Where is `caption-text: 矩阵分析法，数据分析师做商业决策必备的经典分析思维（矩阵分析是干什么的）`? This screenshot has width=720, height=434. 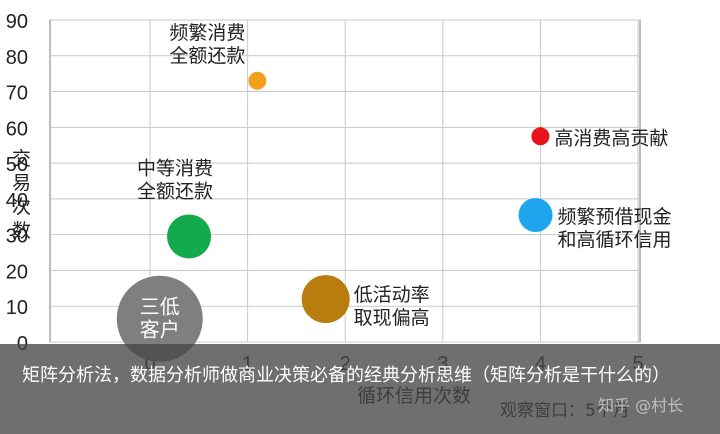 caption-text: 矩阵分析法，数据分析师做商业决策必备的经典分析思维（矩阵分析是干什么的） is located at coordinates (346, 375).